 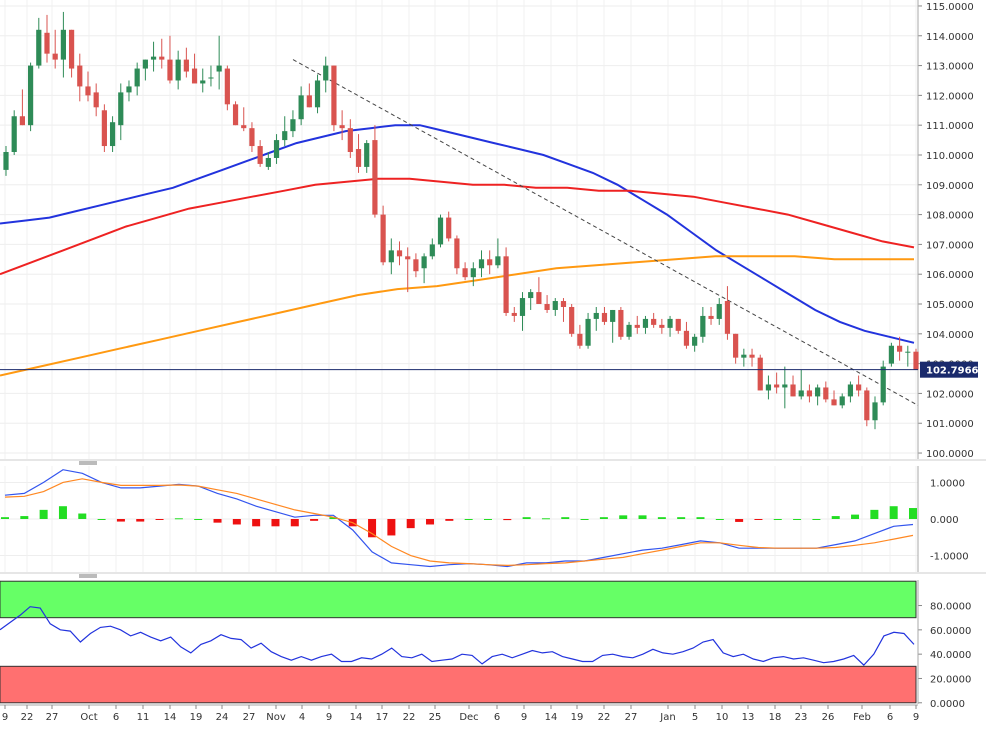 I want to click on x-tick-label: 22, so click(x=604, y=717).